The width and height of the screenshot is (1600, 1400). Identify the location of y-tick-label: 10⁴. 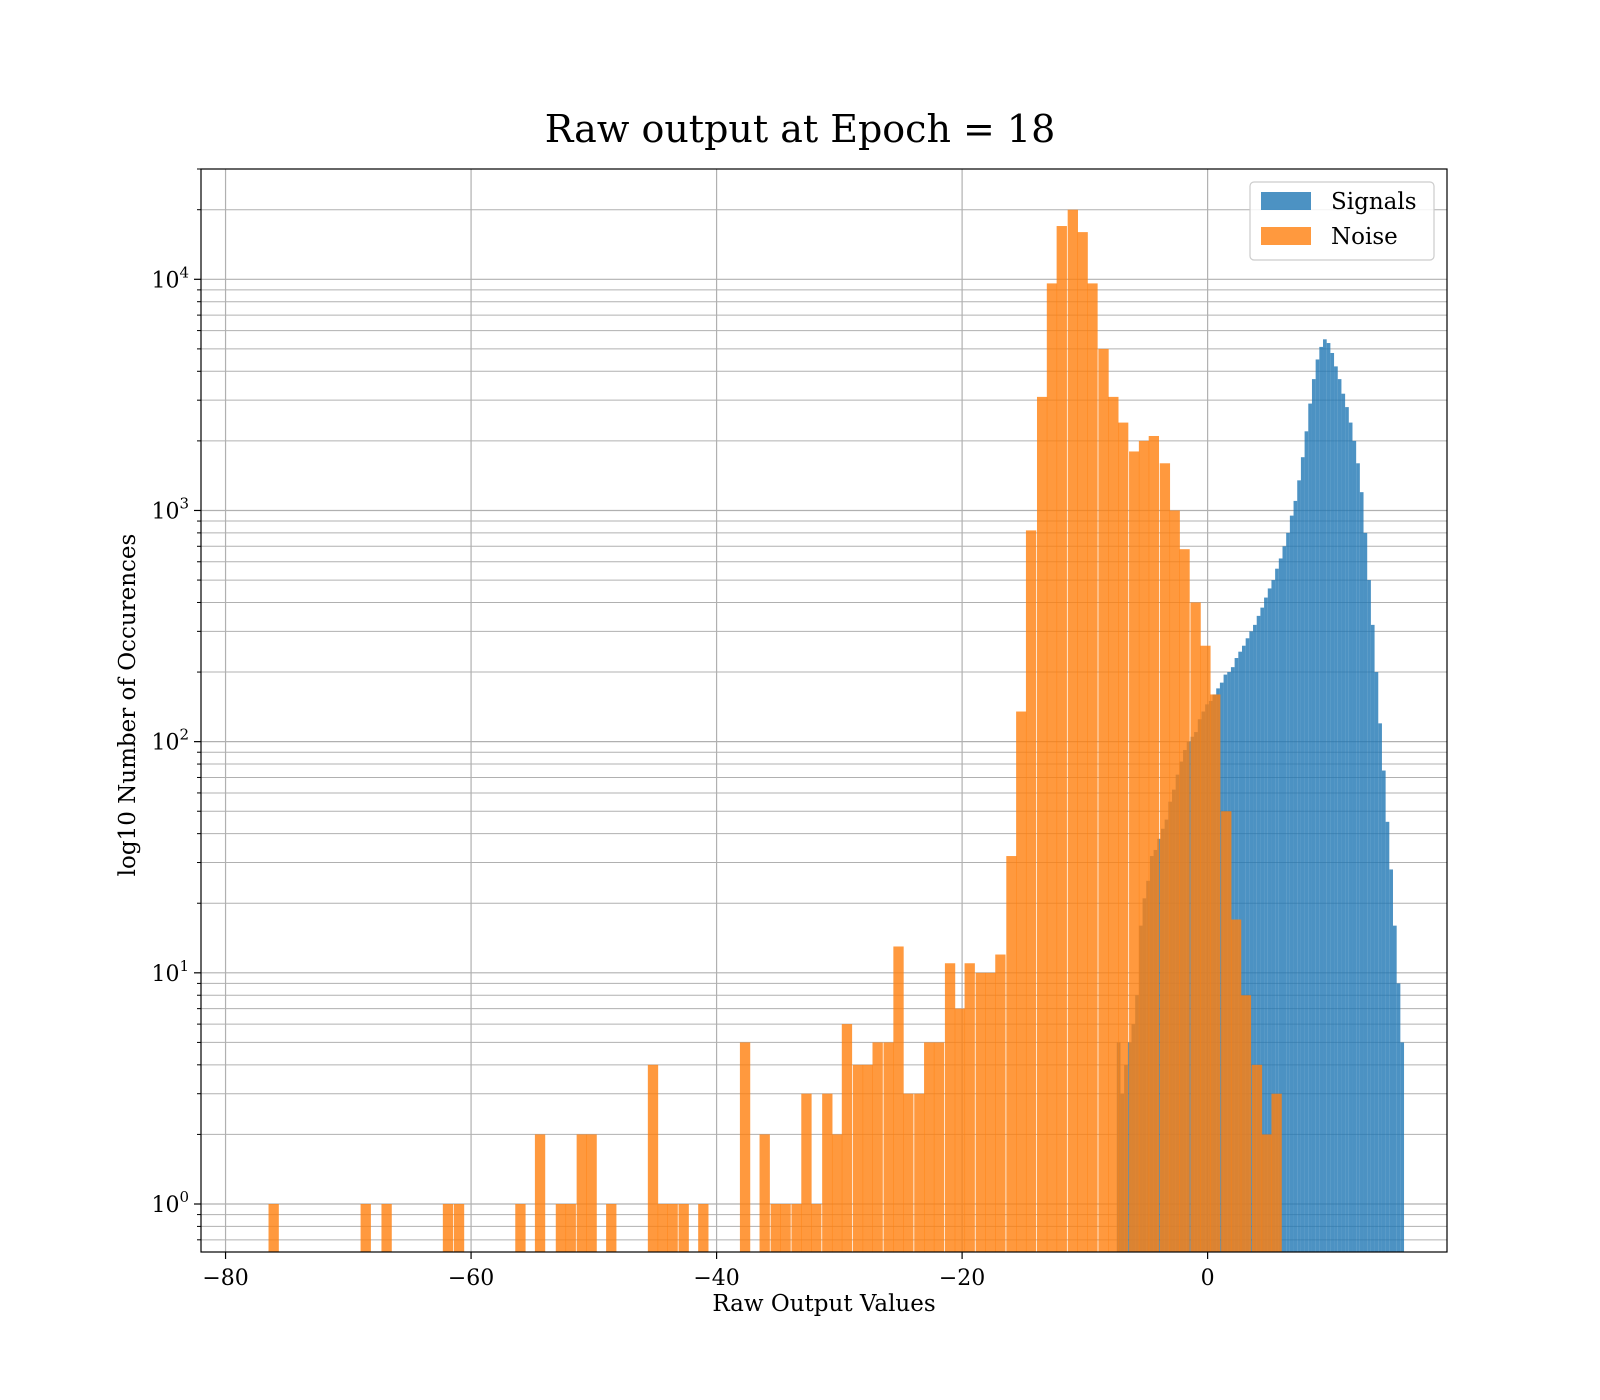
(170, 278).